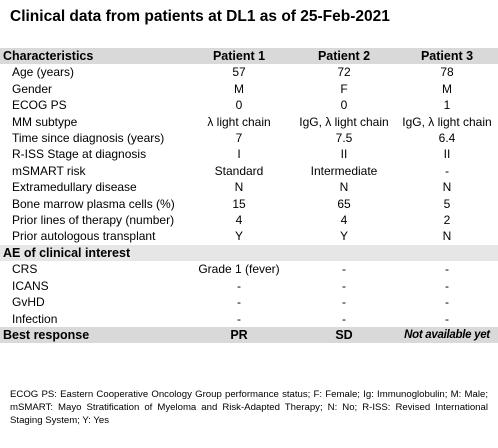 This screenshot has height=448, width=498. What do you see at coordinates (49, 170) in the screenshot?
I see `row-label: mSMART risk` at bounding box center [49, 170].